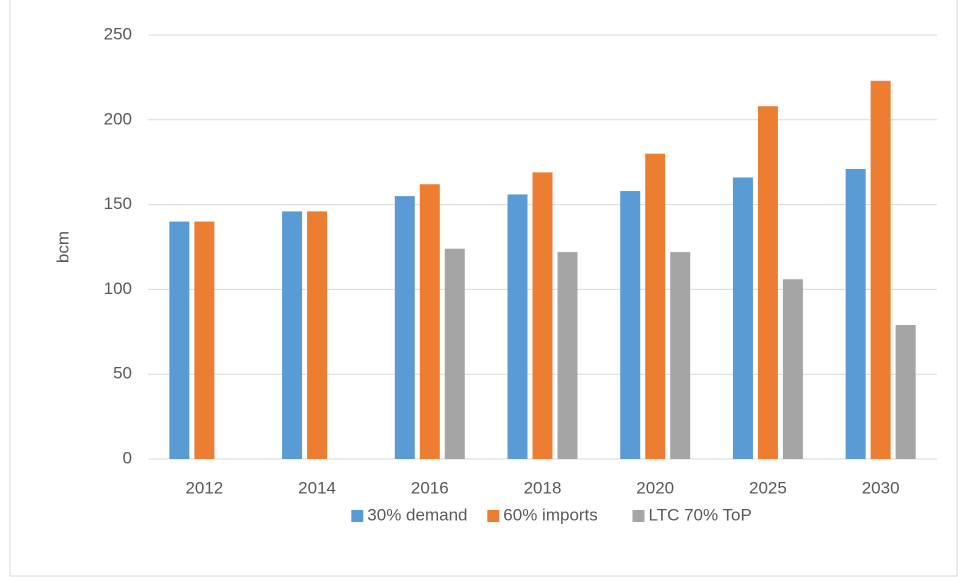 The height and width of the screenshot is (577, 958). I want to click on y-axis-label: bcm, so click(62, 247).